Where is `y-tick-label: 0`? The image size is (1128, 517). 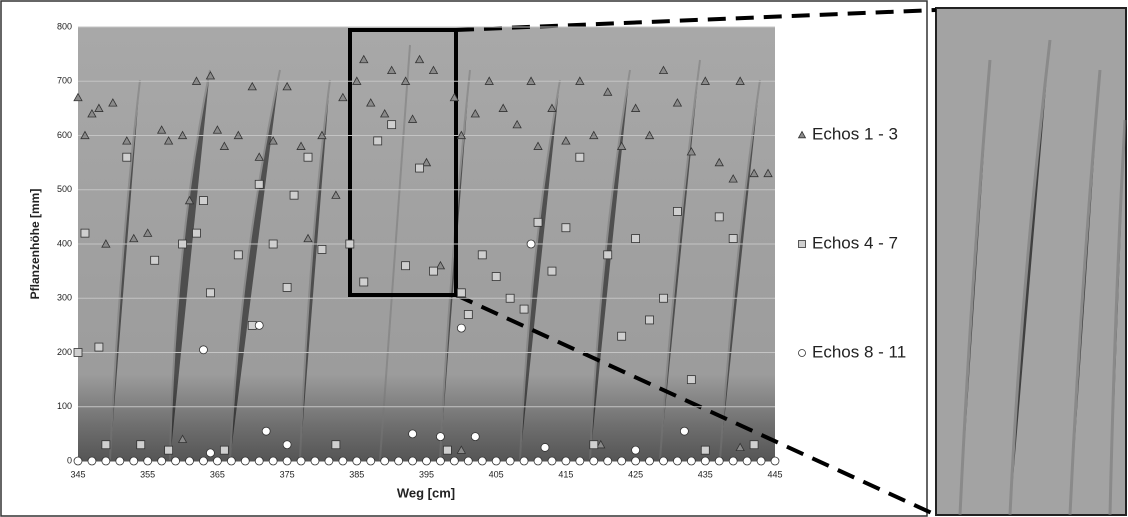
y-tick-label: 0 is located at coordinates (69, 460).